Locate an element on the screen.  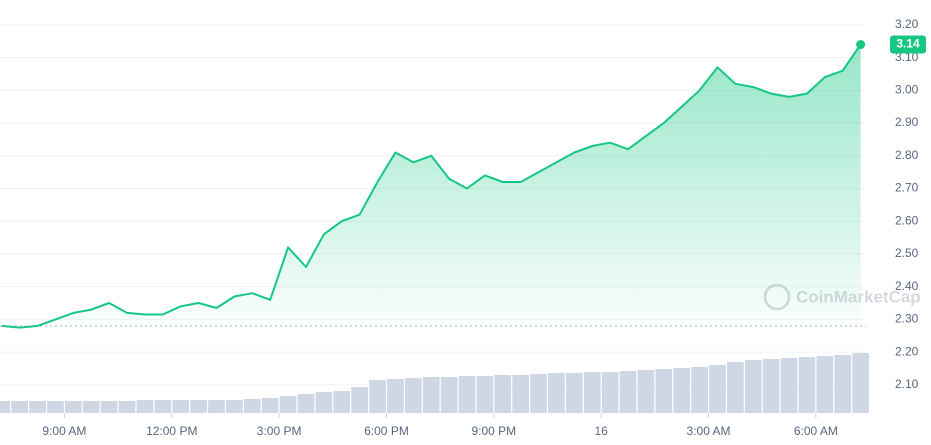
x-tick-label: 6:00 PM is located at coordinates (386, 431).